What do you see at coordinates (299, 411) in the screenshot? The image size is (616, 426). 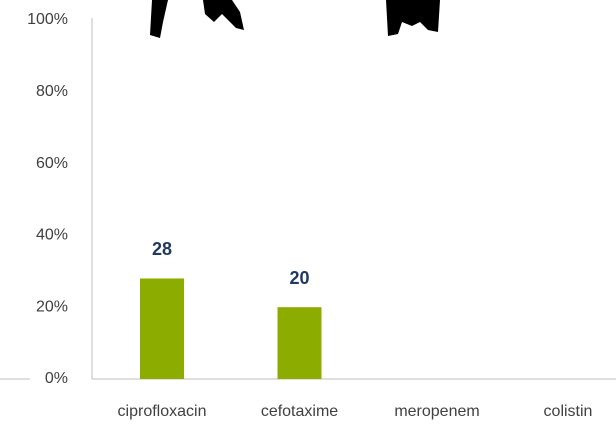 I see `x-tick-label: cefotaxime` at bounding box center [299, 411].